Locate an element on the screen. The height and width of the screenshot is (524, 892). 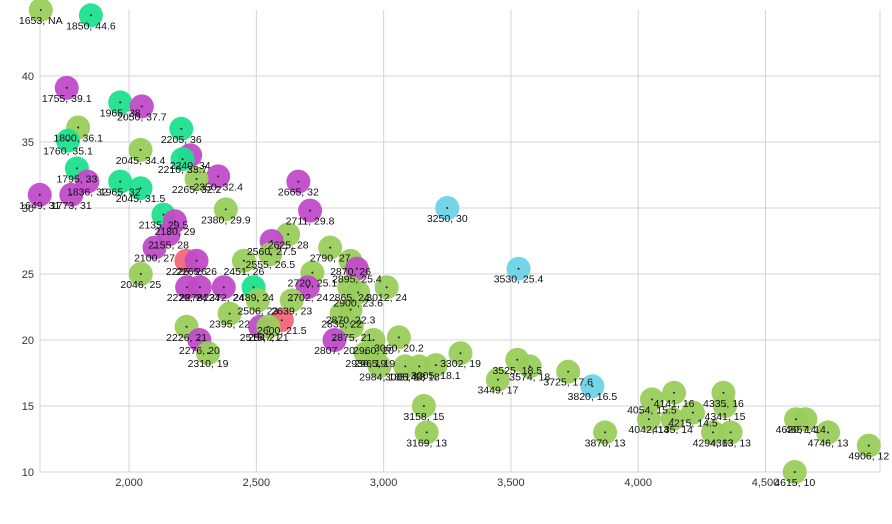
data-label: 2372, 24 is located at coordinates (223, 298).